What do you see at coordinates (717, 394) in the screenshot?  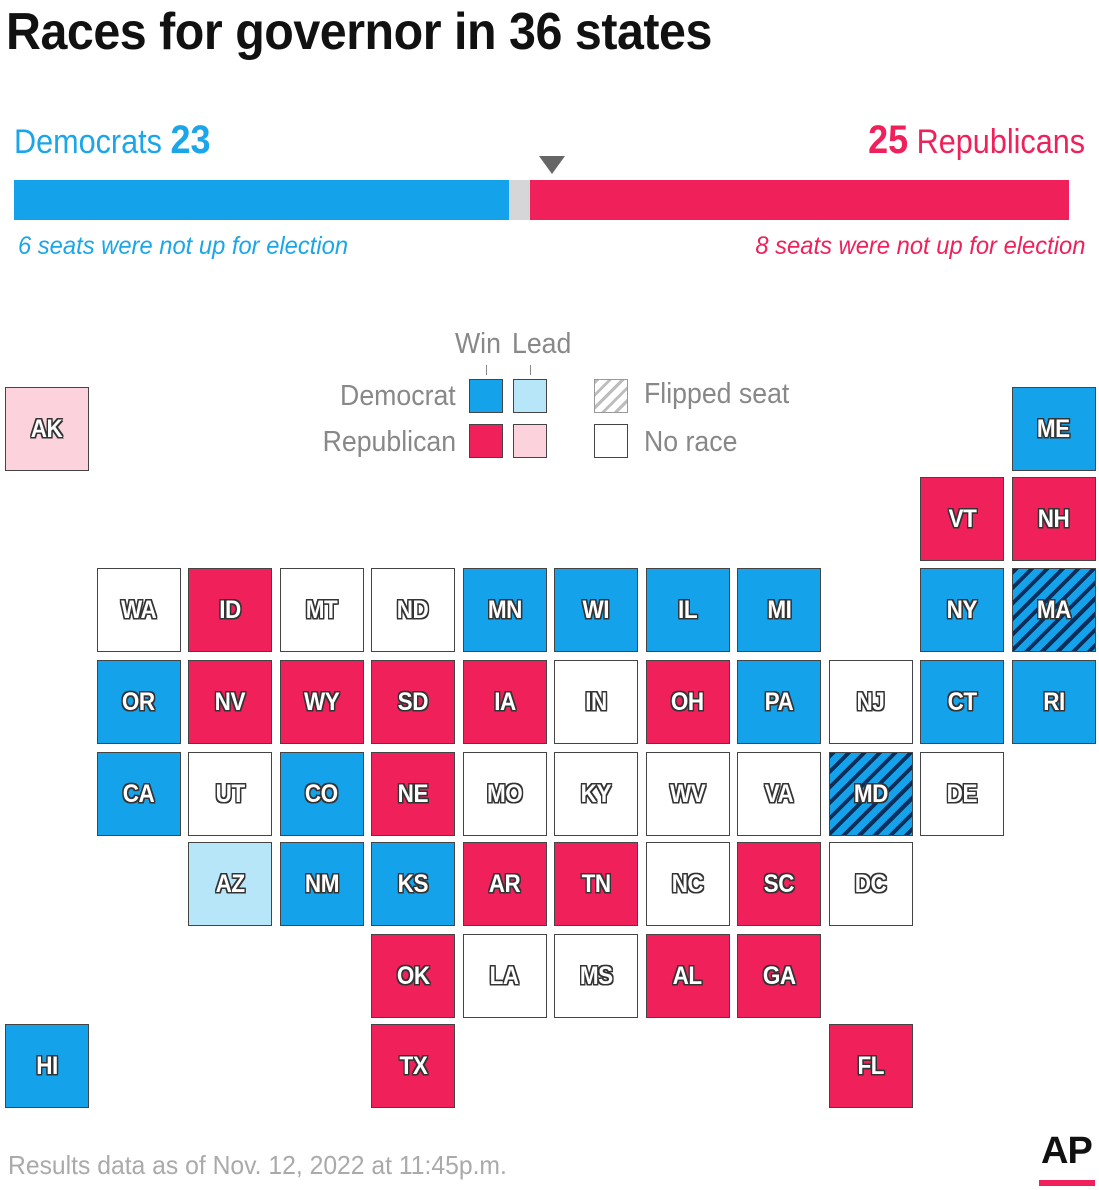 I see `legend-flipped-label: Flipped seat` at bounding box center [717, 394].